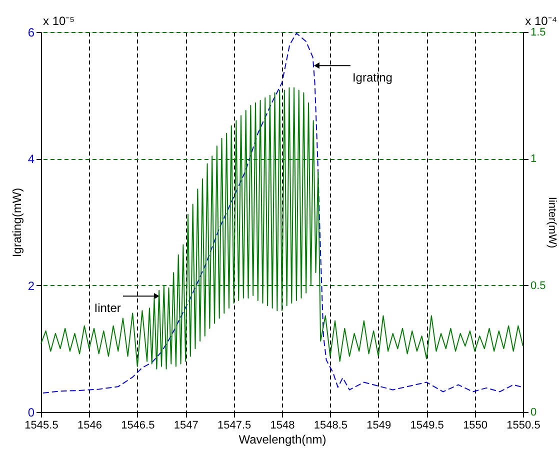 This screenshot has height=472, width=559. What do you see at coordinates (59, 21) in the screenshot?
I see `text: x 10⁻⁵` at bounding box center [59, 21].